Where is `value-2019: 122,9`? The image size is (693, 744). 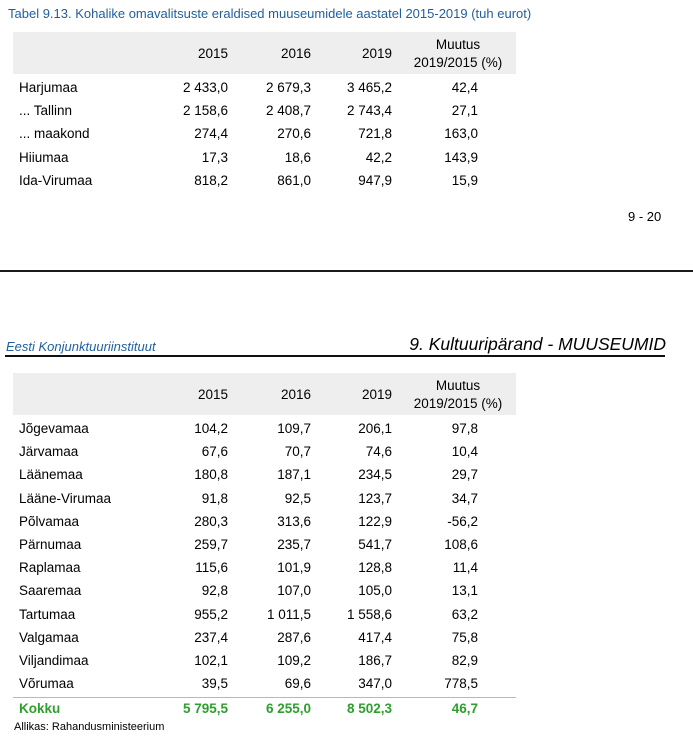 value-2019: 122,9 is located at coordinates (375, 521).